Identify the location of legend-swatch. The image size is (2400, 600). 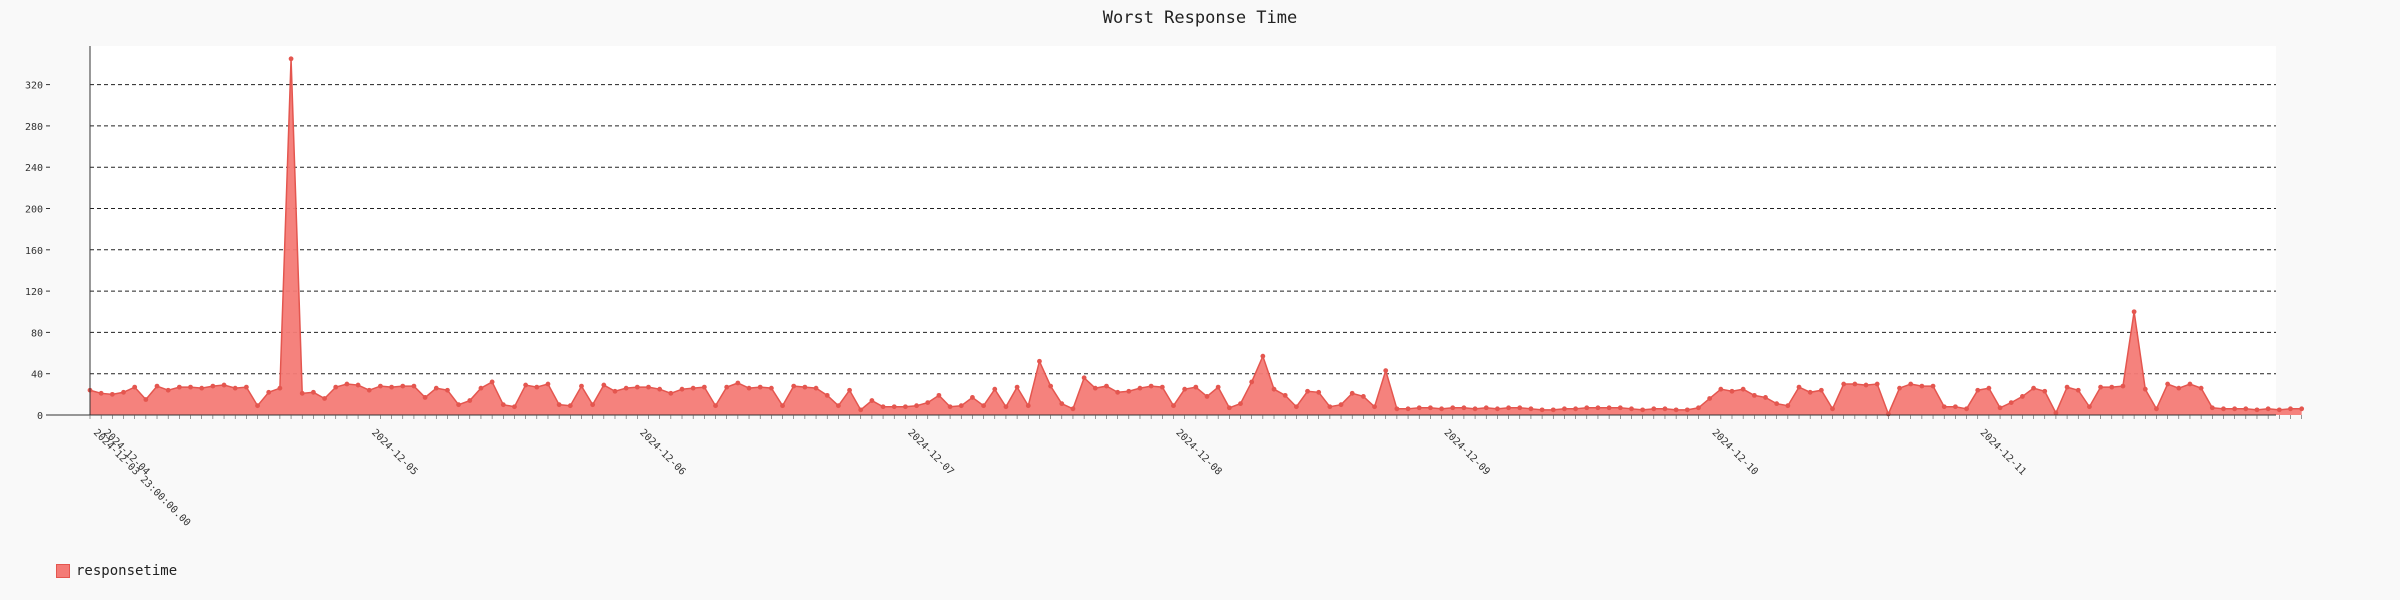
(63, 571).